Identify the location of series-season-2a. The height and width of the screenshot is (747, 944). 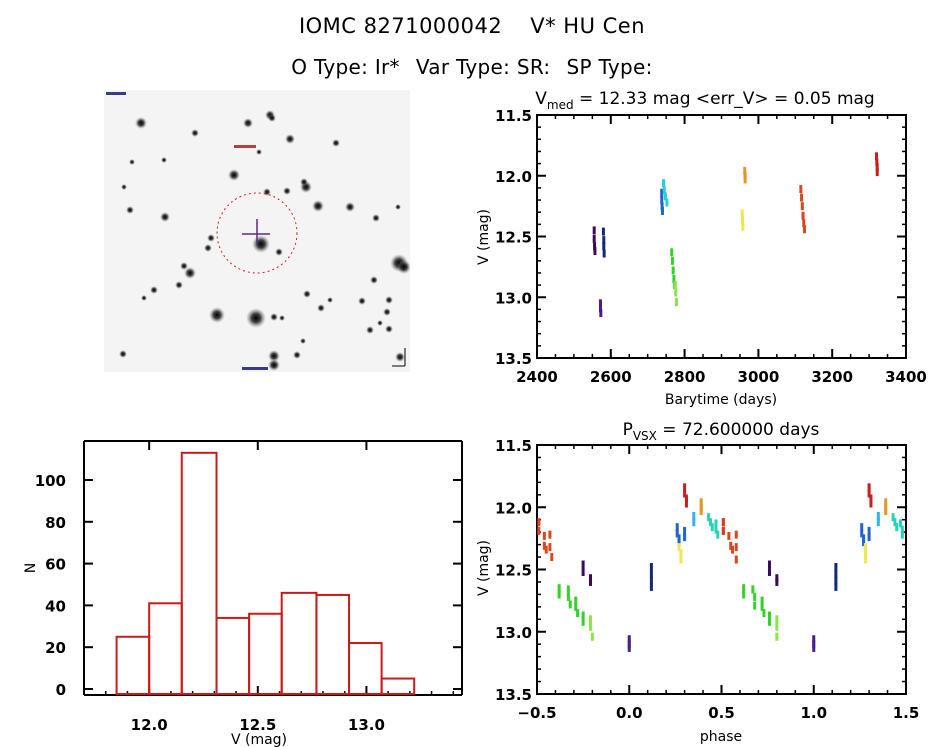
(662, 201).